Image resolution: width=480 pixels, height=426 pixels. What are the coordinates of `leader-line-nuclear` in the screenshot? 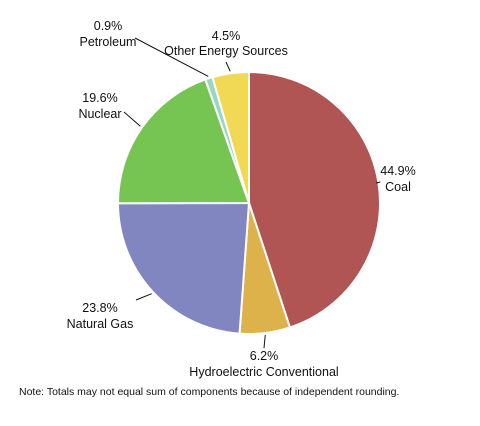 It's located at (132, 119).